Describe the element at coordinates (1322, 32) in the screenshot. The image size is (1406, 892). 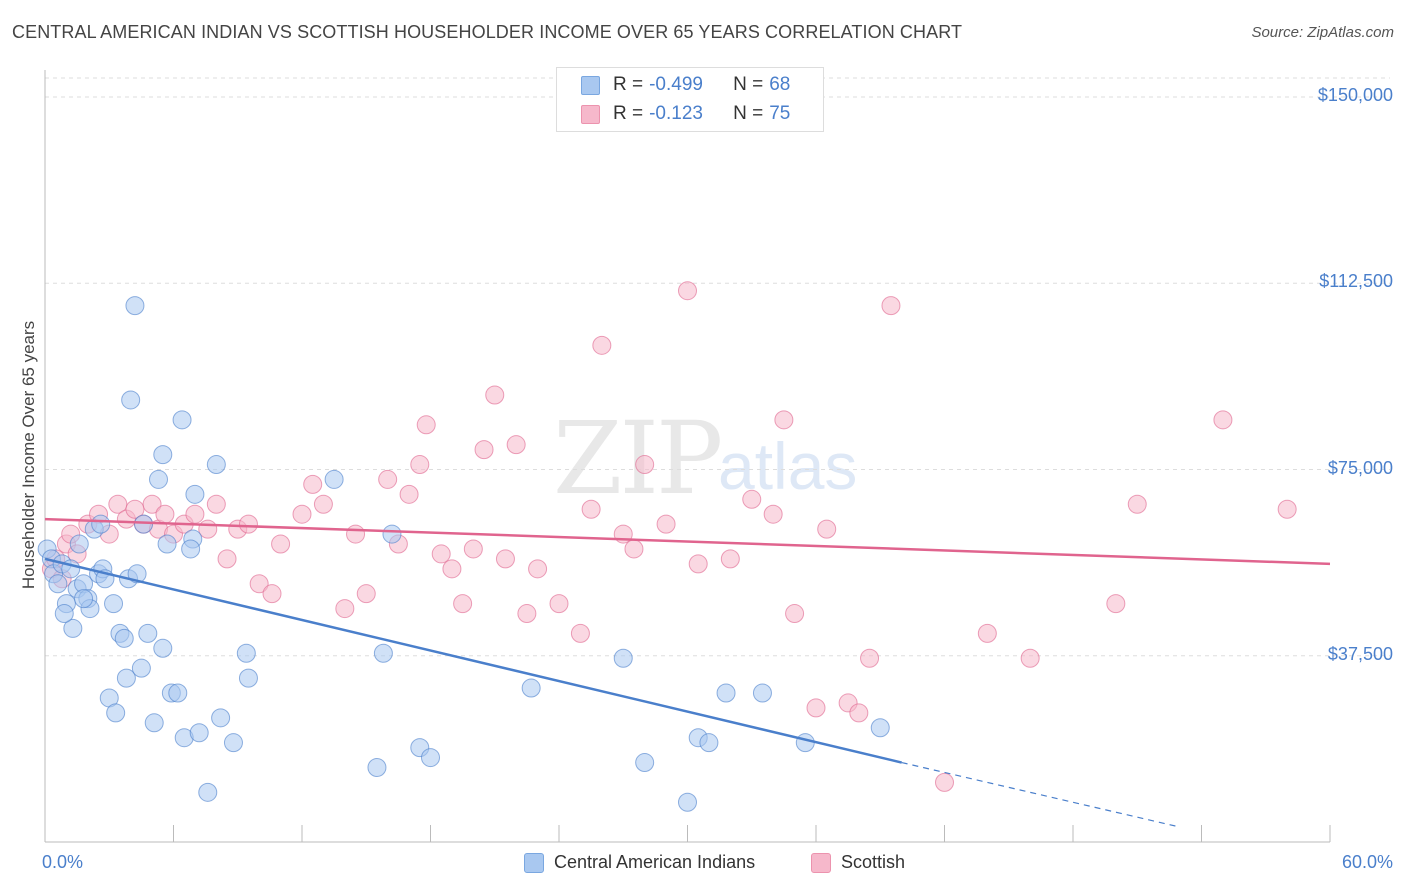
I see `chart-source: Source: ZipAtlas.com` at that location.